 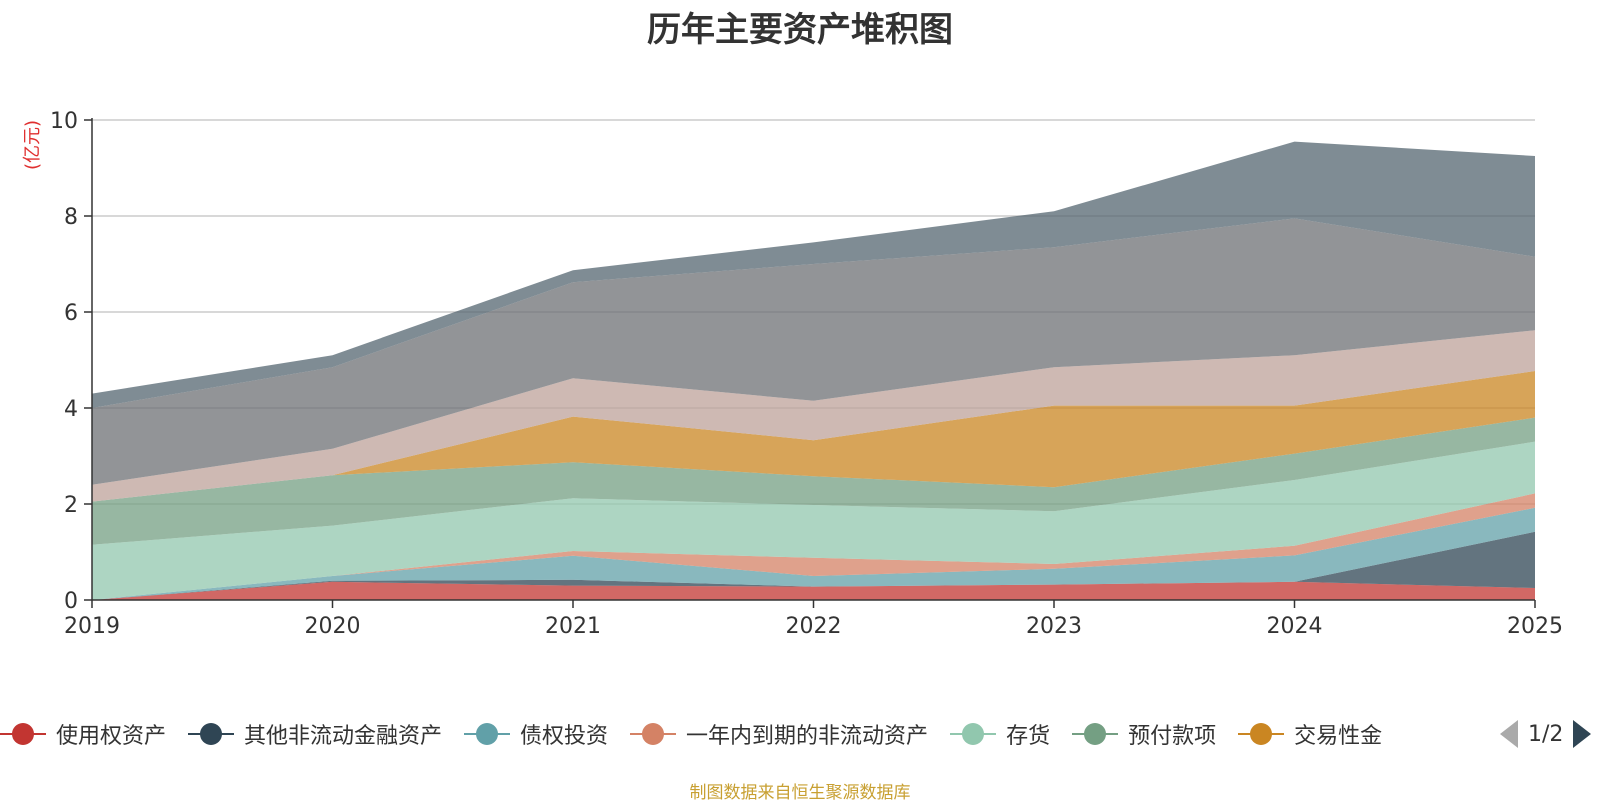 What do you see at coordinates (573, 626) in the screenshot?
I see `x-tick-label: 2021` at bounding box center [573, 626].